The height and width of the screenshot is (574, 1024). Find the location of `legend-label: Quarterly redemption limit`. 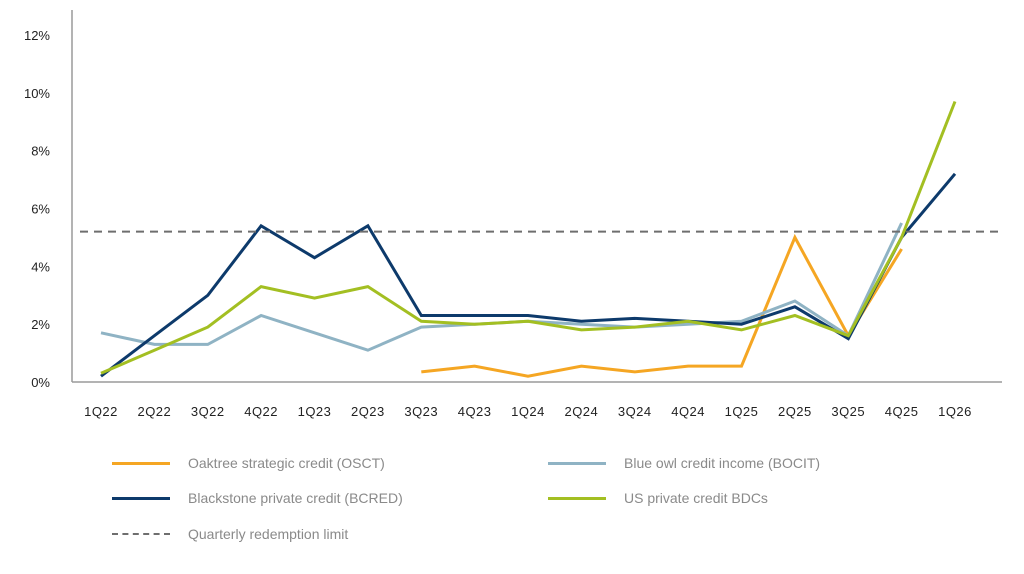

legend-label: Quarterly redemption limit is located at coordinates (268, 534).